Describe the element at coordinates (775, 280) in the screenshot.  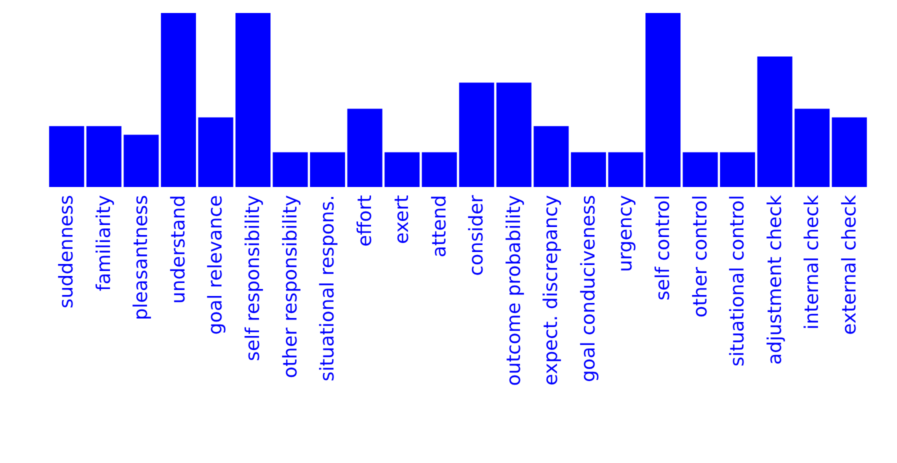
I see `x-tick-label: adjustment check` at that location.